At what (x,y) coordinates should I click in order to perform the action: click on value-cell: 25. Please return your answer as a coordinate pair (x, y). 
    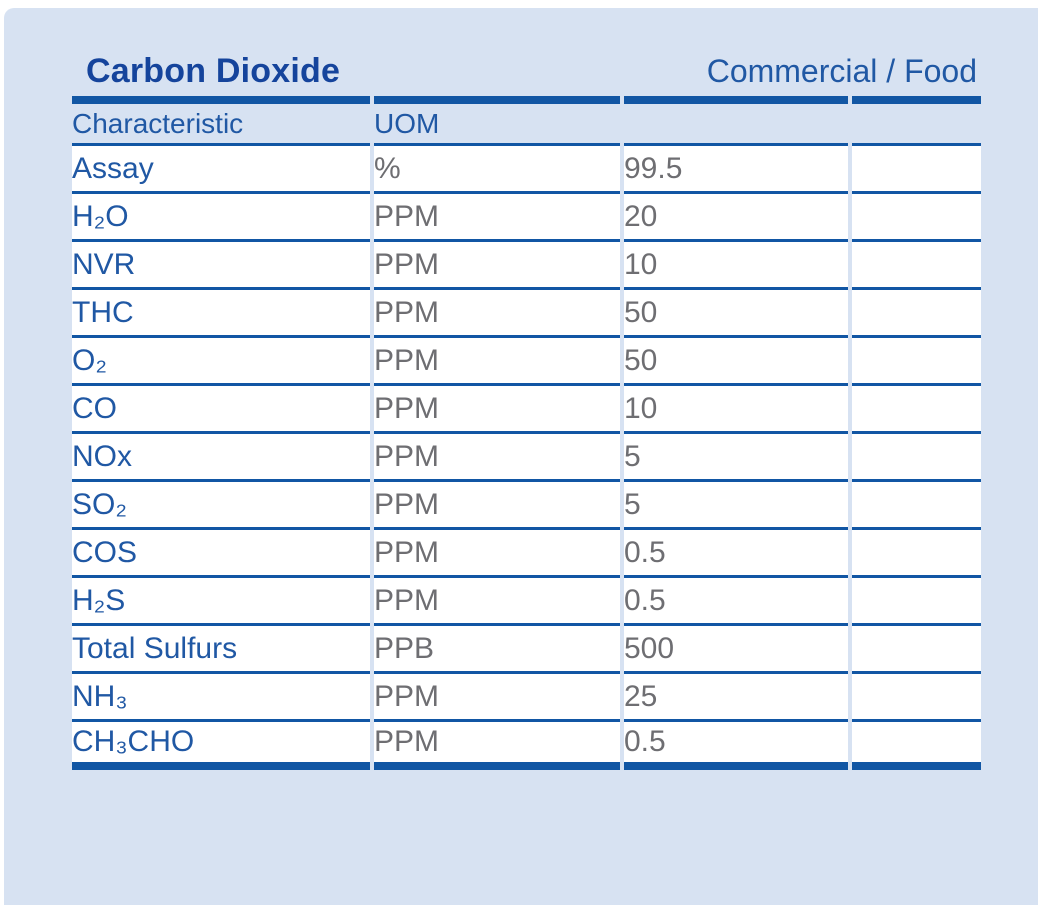
    Looking at the image, I should click on (736, 698).